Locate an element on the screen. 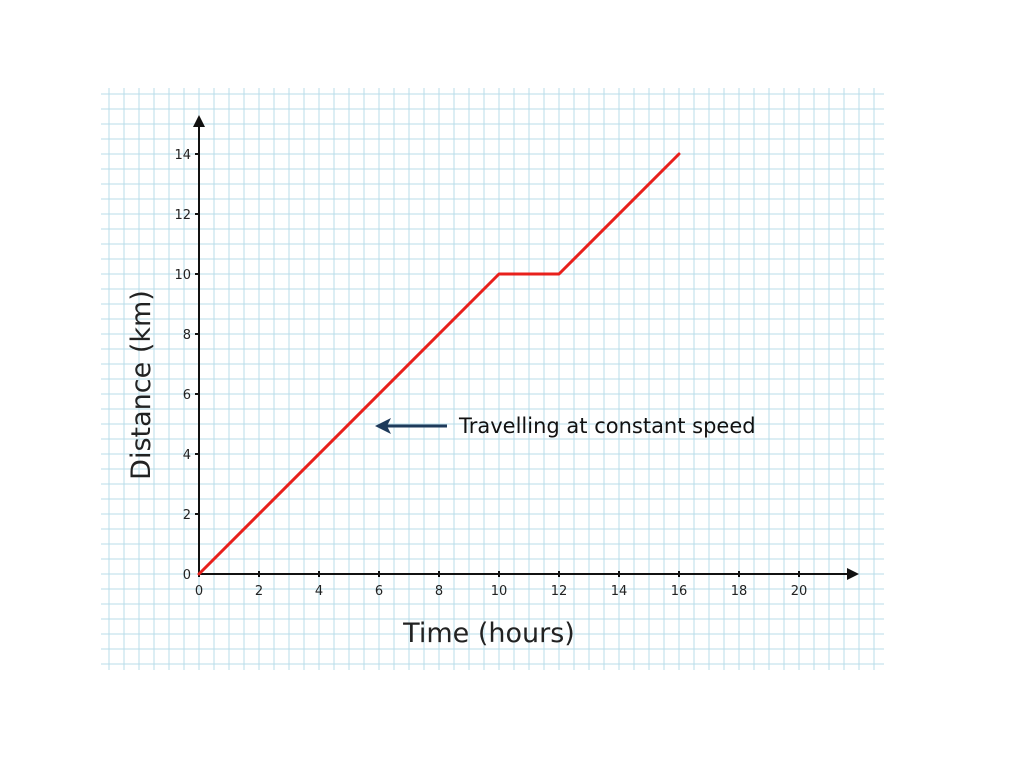 This screenshot has height=768, width=1024. x-tick-label: 0 is located at coordinates (199, 591).